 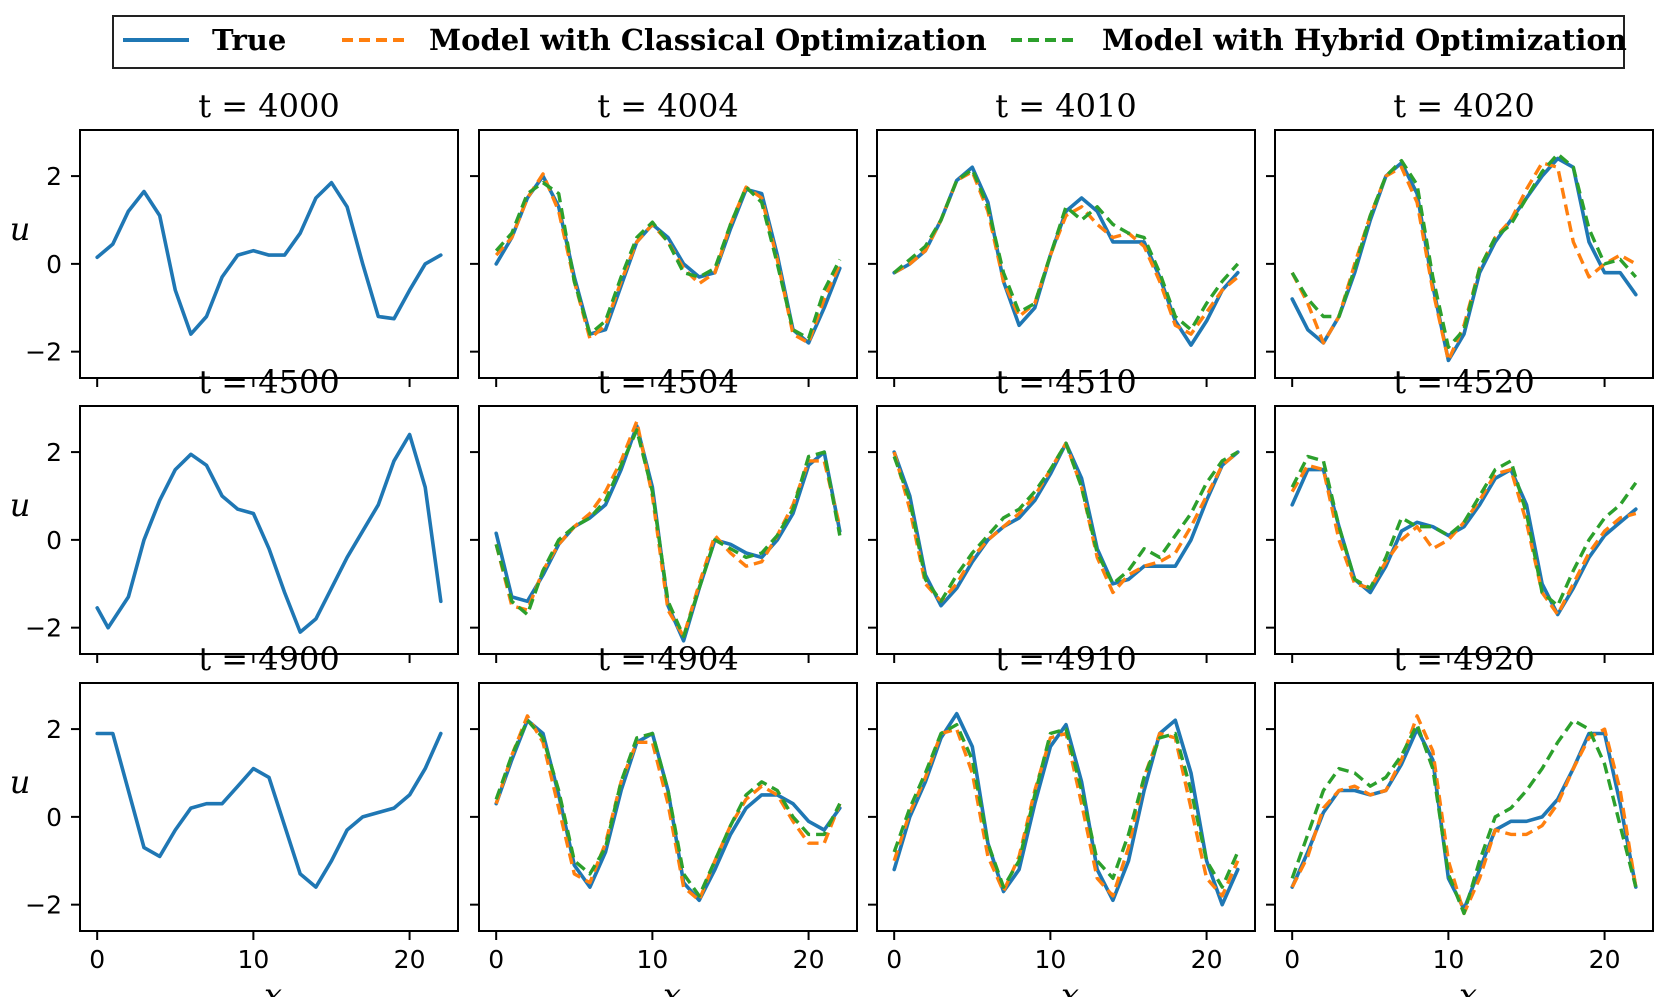 What do you see at coordinates (1065, 659) in the screenshot?
I see `panel-title: t = 4910` at bounding box center [1065, 659].